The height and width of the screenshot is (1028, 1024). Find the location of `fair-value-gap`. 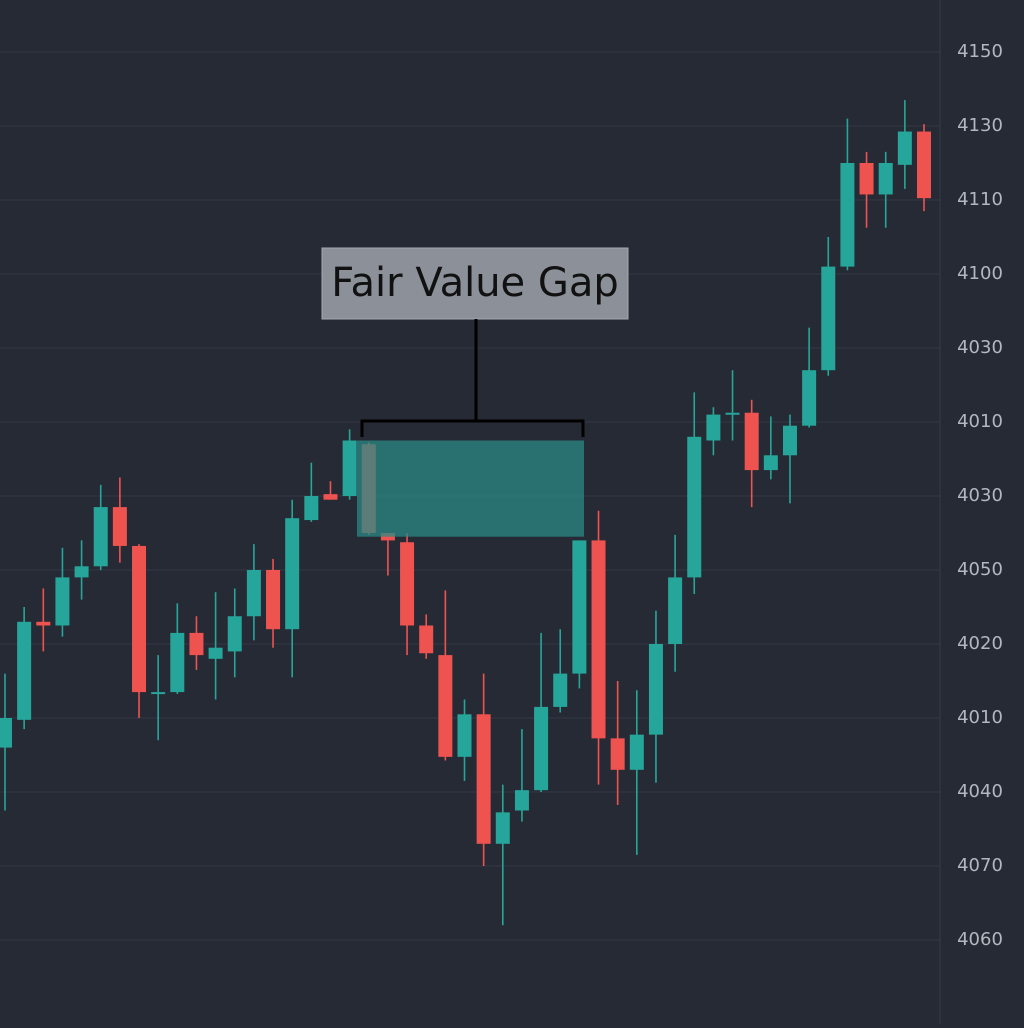

fair-value-gap is located at coordinates (470, 488).